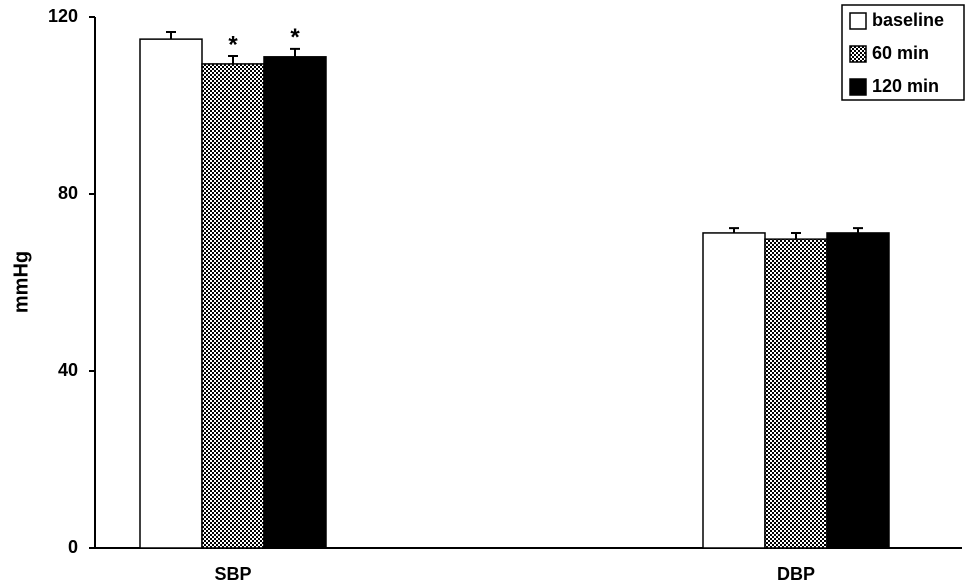  What do you see at coordinates (905, 86) in the screenshot?
I see `legend-label: 120 min` at bounding box center [905, 86].